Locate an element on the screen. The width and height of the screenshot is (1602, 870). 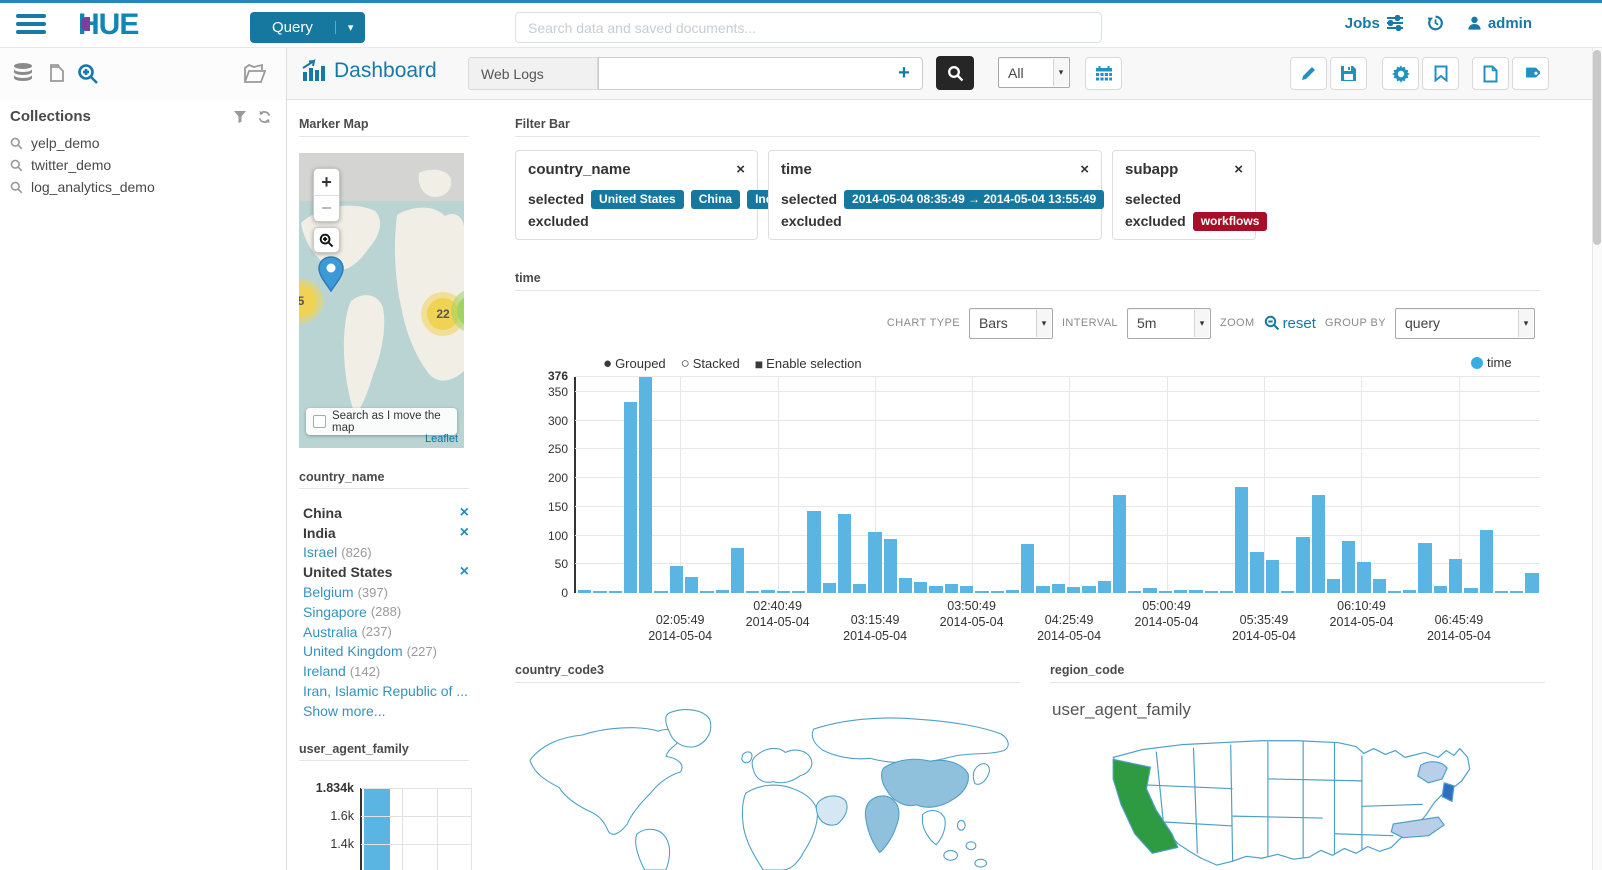
hamburger-menu-icon is located at coordinates (31, 25).